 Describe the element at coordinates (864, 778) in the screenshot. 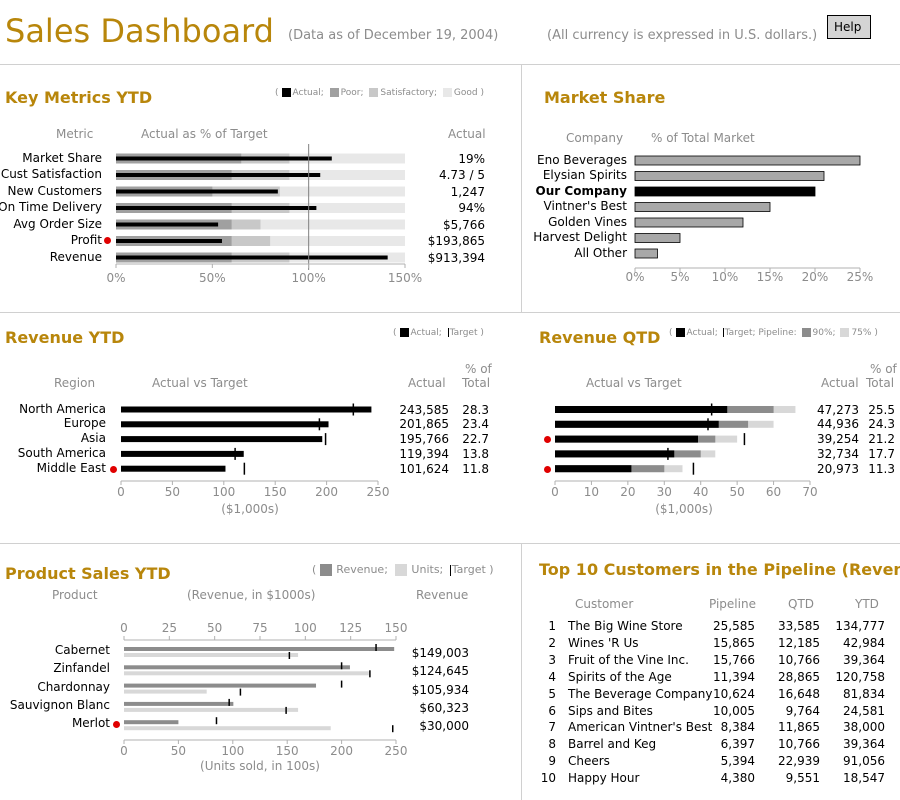

I see `customer-ytd: 18,547` at that location.